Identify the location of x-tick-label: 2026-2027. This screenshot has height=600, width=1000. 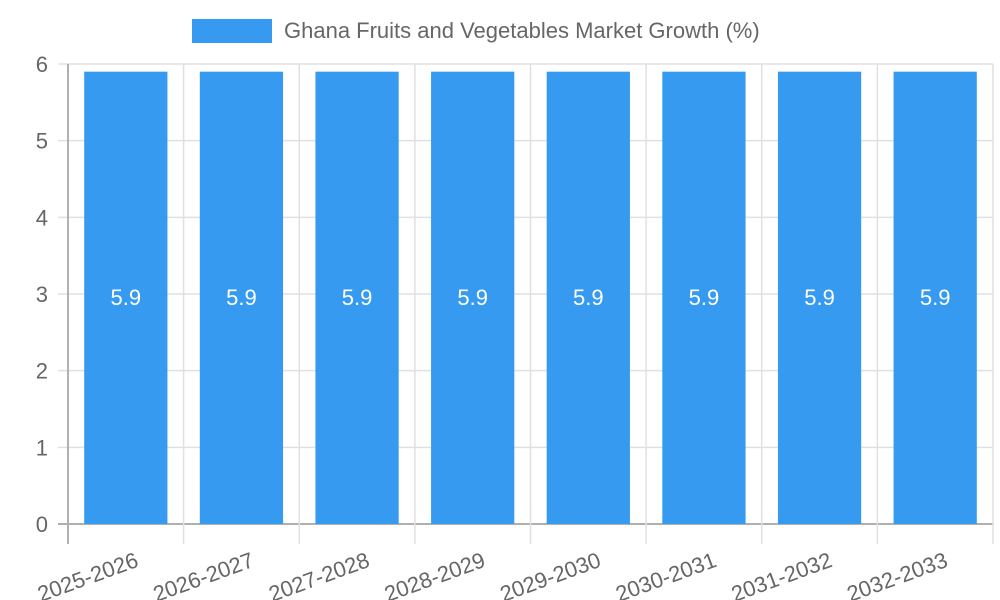
(203, 573).